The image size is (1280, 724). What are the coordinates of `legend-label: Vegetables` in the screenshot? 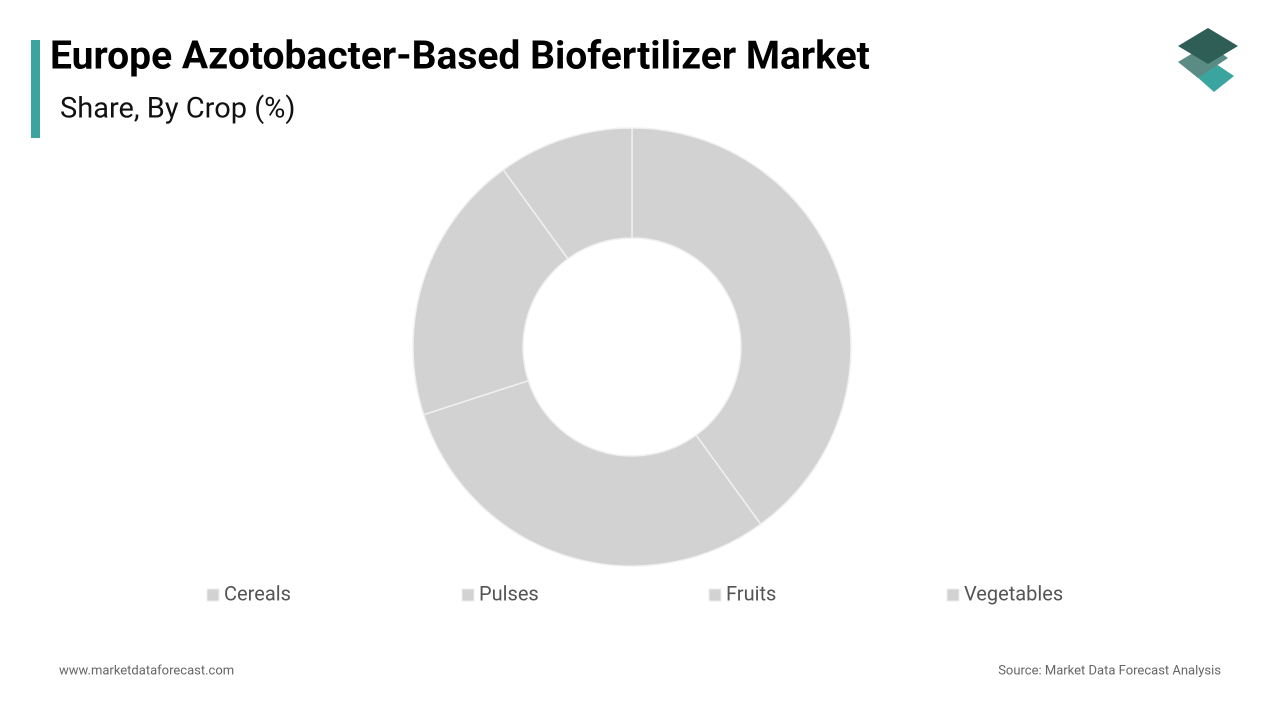 It's located at (1013, 593).